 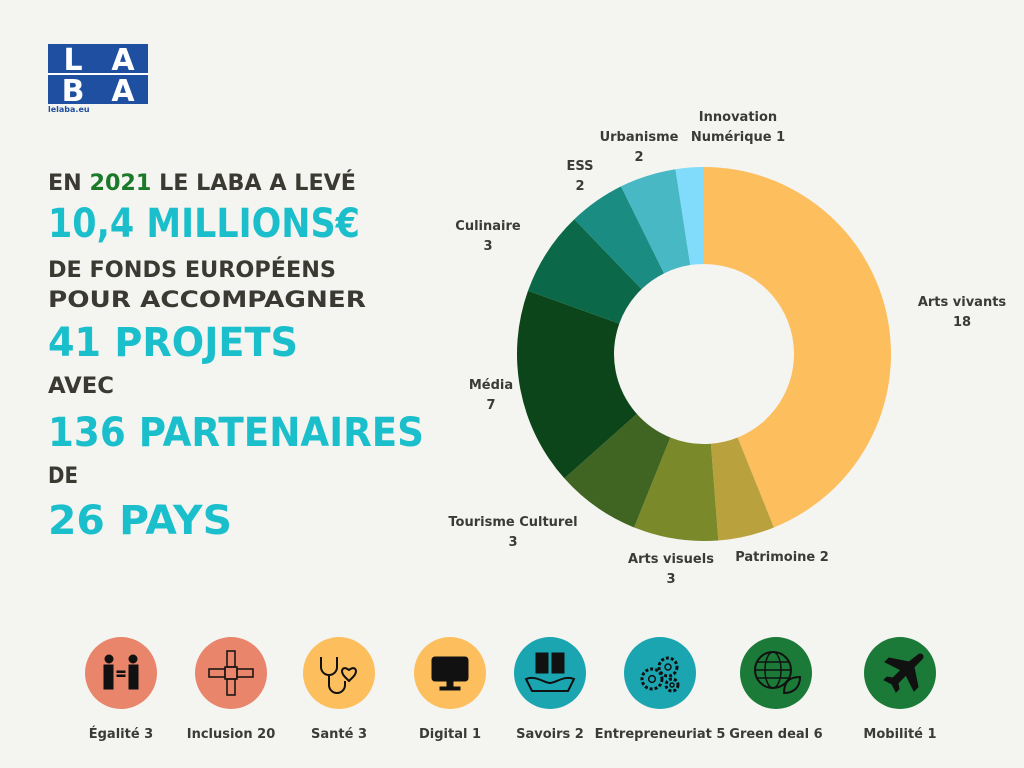 I want to click on theme-label: Mobilité 1, so click(x=899, y=734).